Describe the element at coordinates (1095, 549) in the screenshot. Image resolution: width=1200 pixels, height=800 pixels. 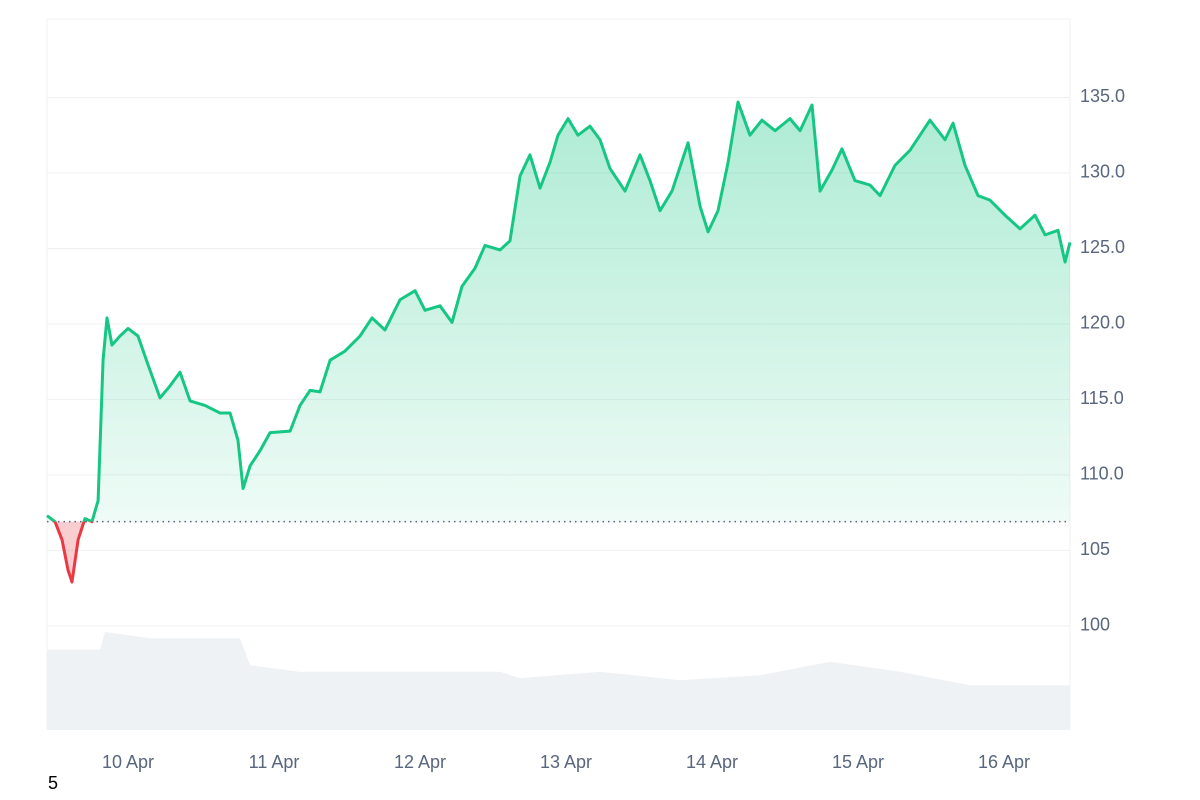
I see `y-tick-label: 105` at that location.